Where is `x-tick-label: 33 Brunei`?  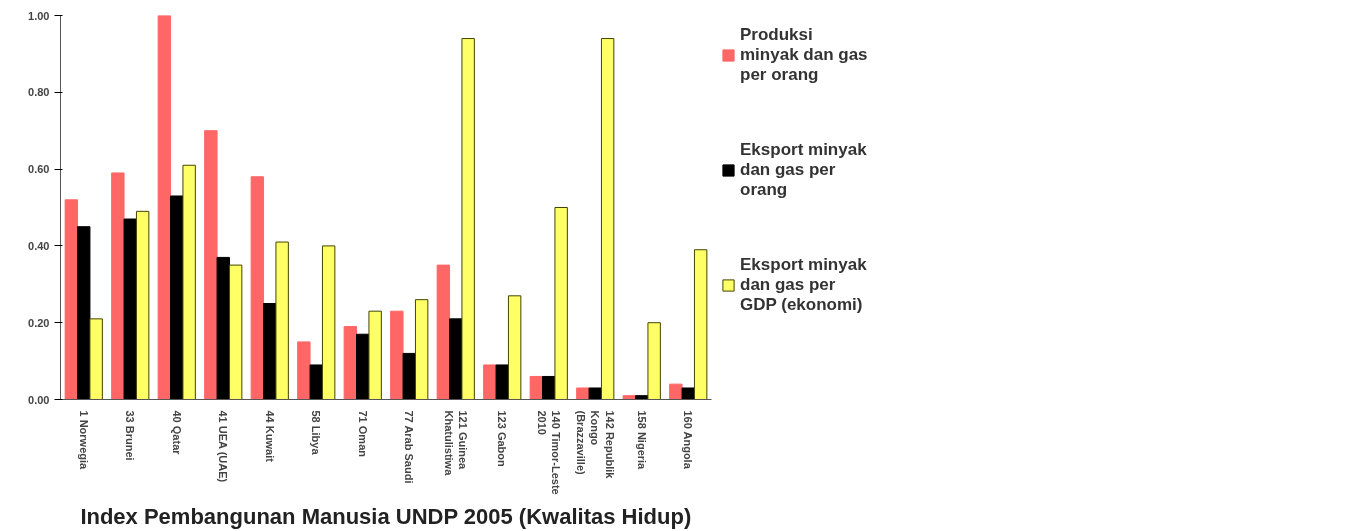 x-tick-label: 33 Brunei is located at coordinates (130, 435).